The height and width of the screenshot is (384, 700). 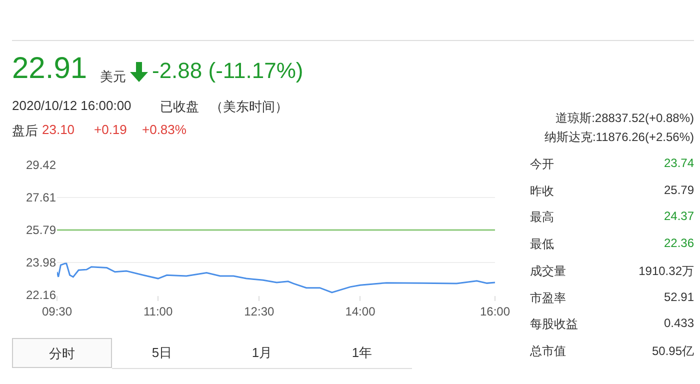 I want to click on text: 总市值, so click(x=548, y=351).